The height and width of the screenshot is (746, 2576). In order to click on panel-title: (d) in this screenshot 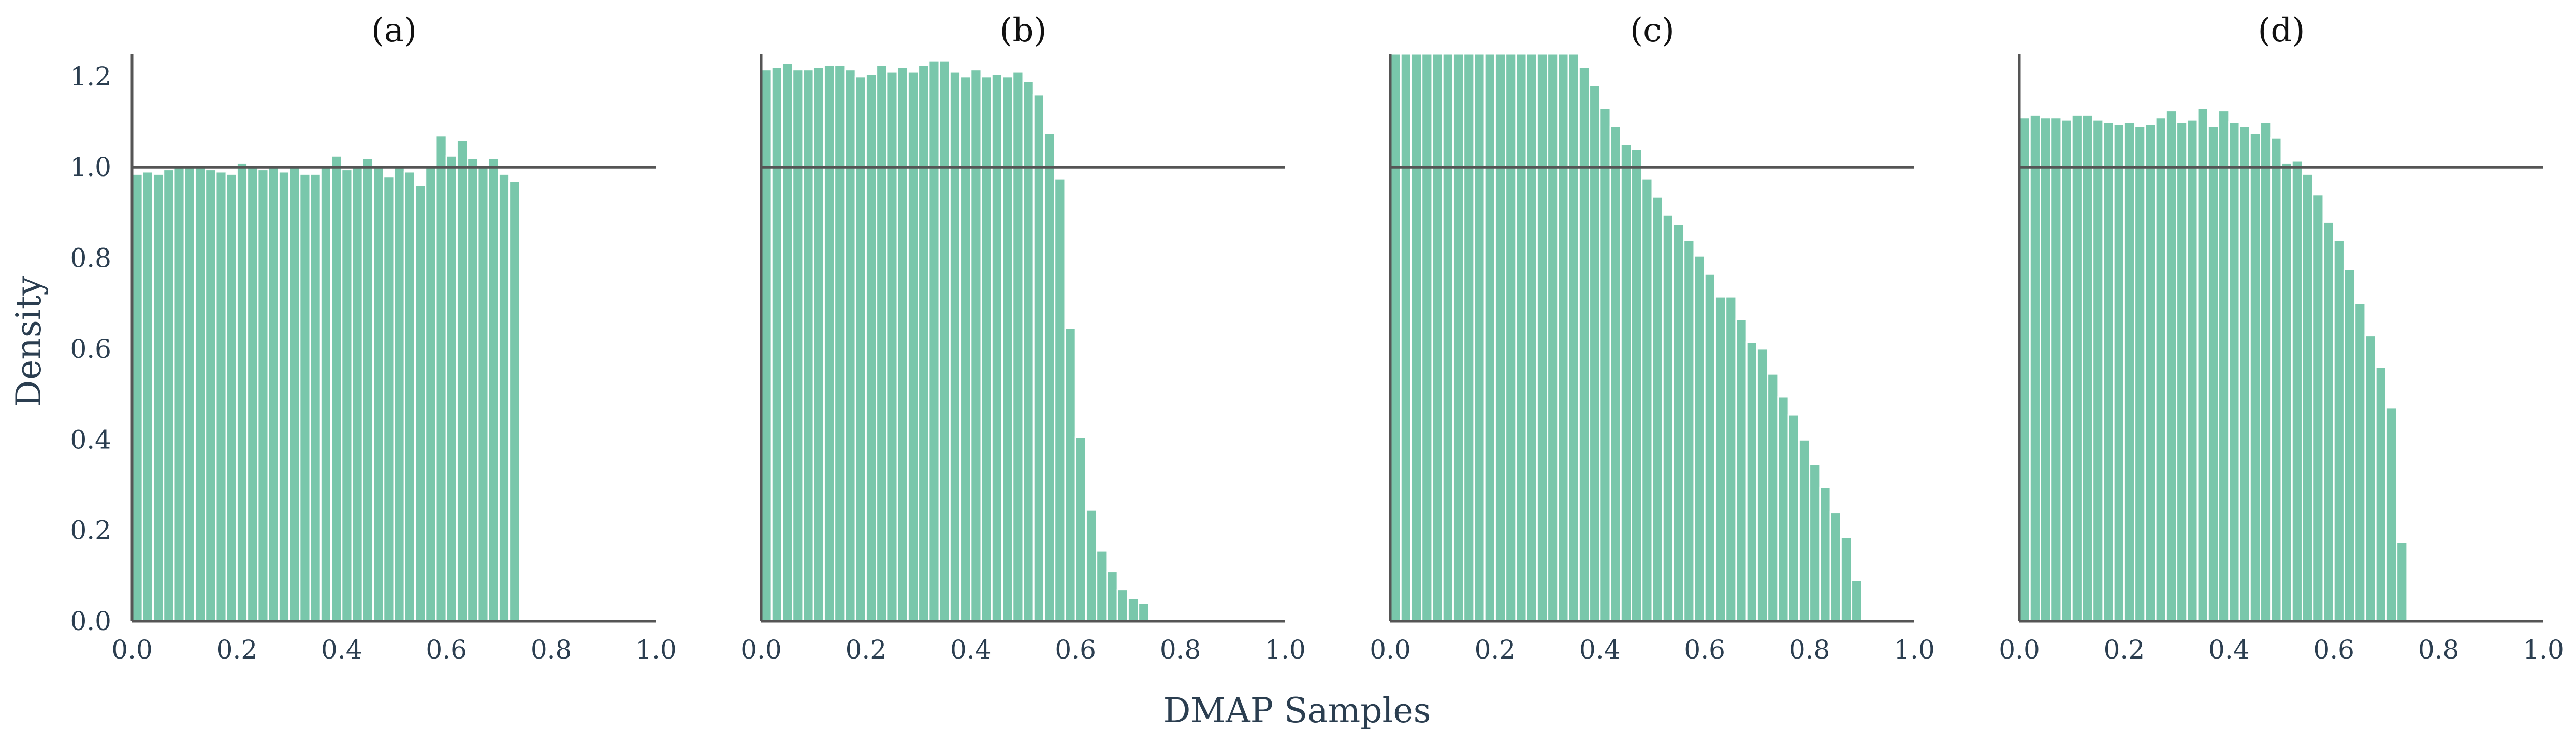, I will do `click(2281, 30)`.